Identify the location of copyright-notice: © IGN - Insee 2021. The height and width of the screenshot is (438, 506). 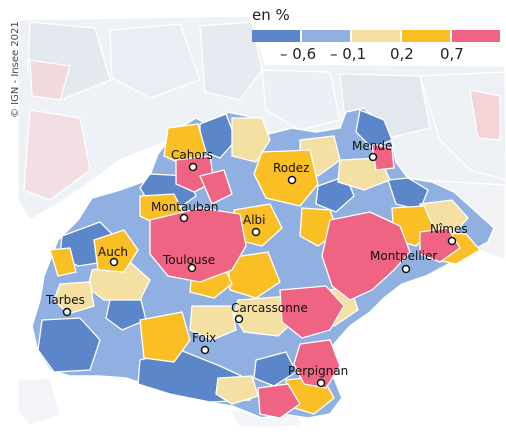
(15, 69).